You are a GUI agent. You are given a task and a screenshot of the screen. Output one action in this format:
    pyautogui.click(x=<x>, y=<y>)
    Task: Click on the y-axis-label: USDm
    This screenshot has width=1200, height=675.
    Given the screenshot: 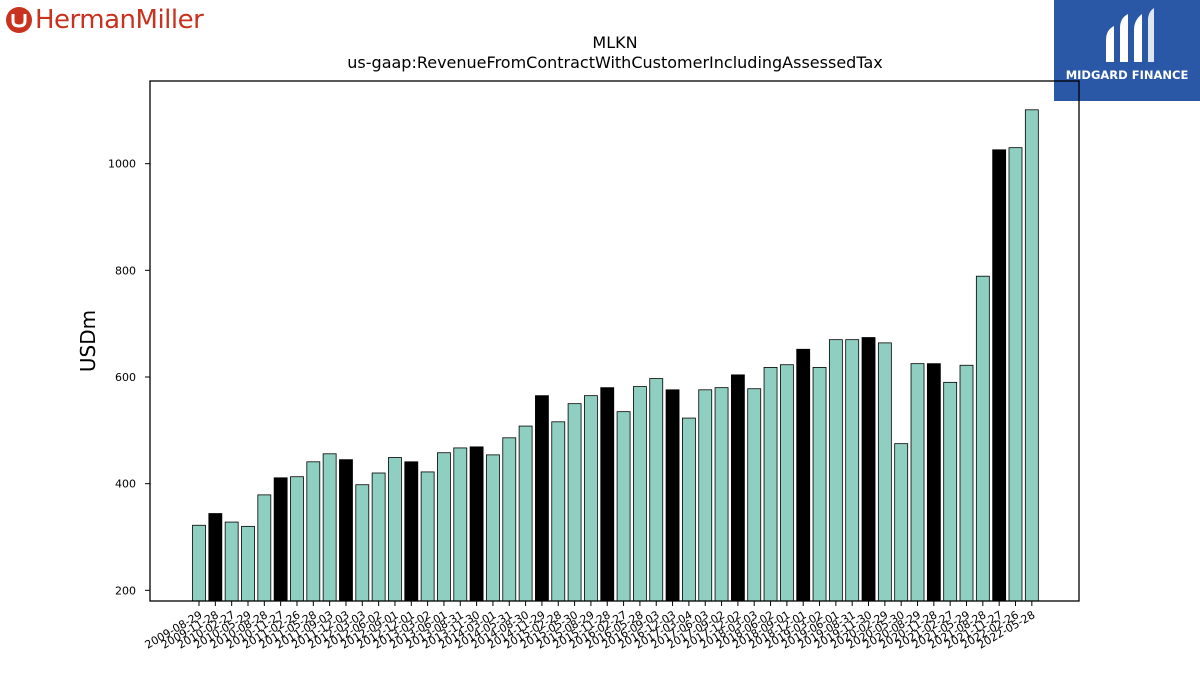 What is the action you would take?
    pyautogui.click(x=88, y=341)
    